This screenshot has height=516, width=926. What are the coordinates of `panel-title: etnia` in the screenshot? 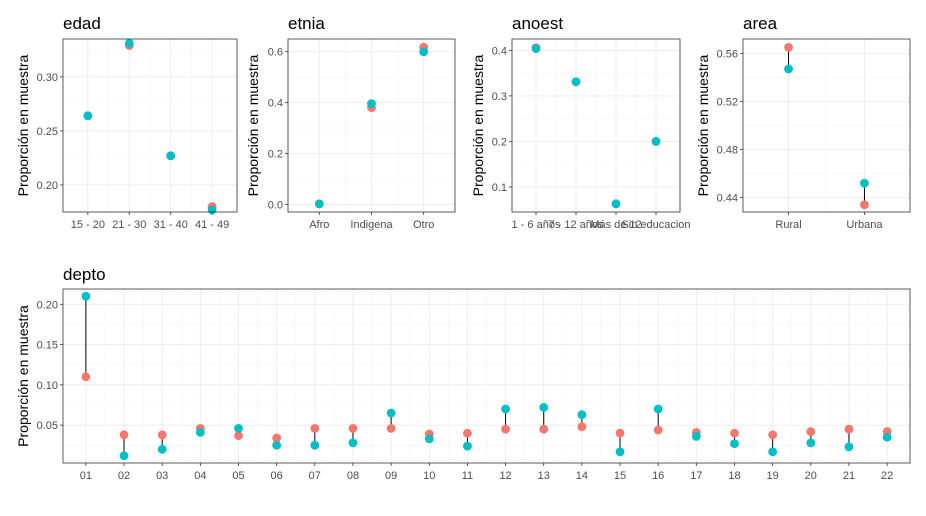 It's located at (306, 23).